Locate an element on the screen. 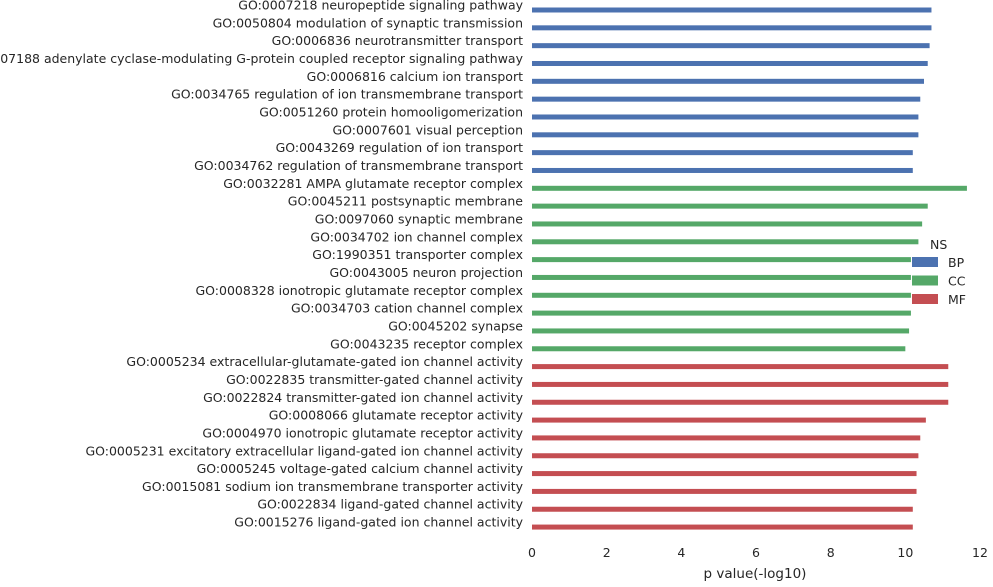  x-tick-label: 8 is located at coordinates (831, 552).